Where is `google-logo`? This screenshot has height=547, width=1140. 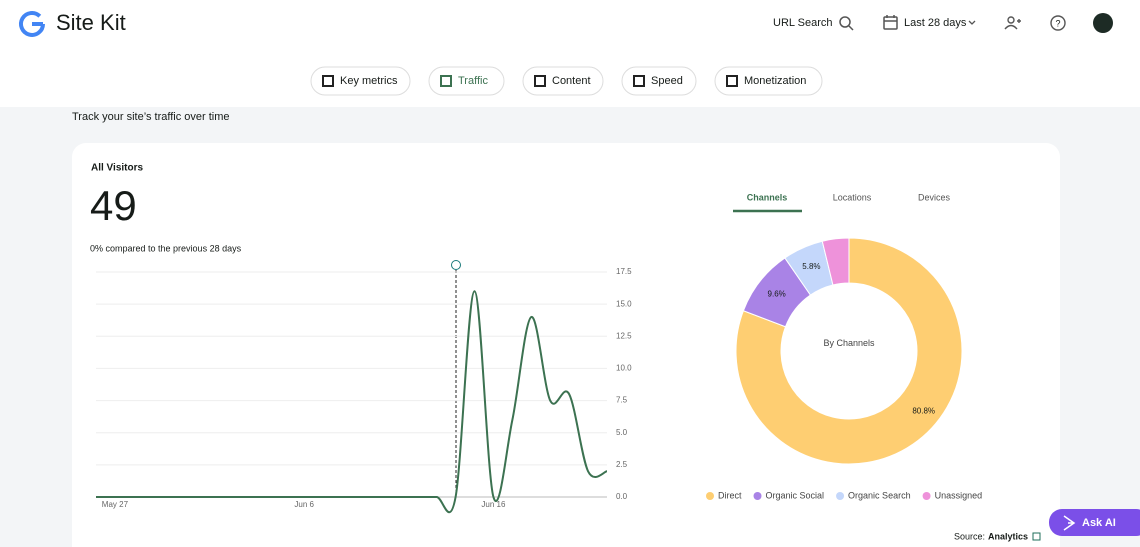
google-logo is located at coordinates (32, 23).